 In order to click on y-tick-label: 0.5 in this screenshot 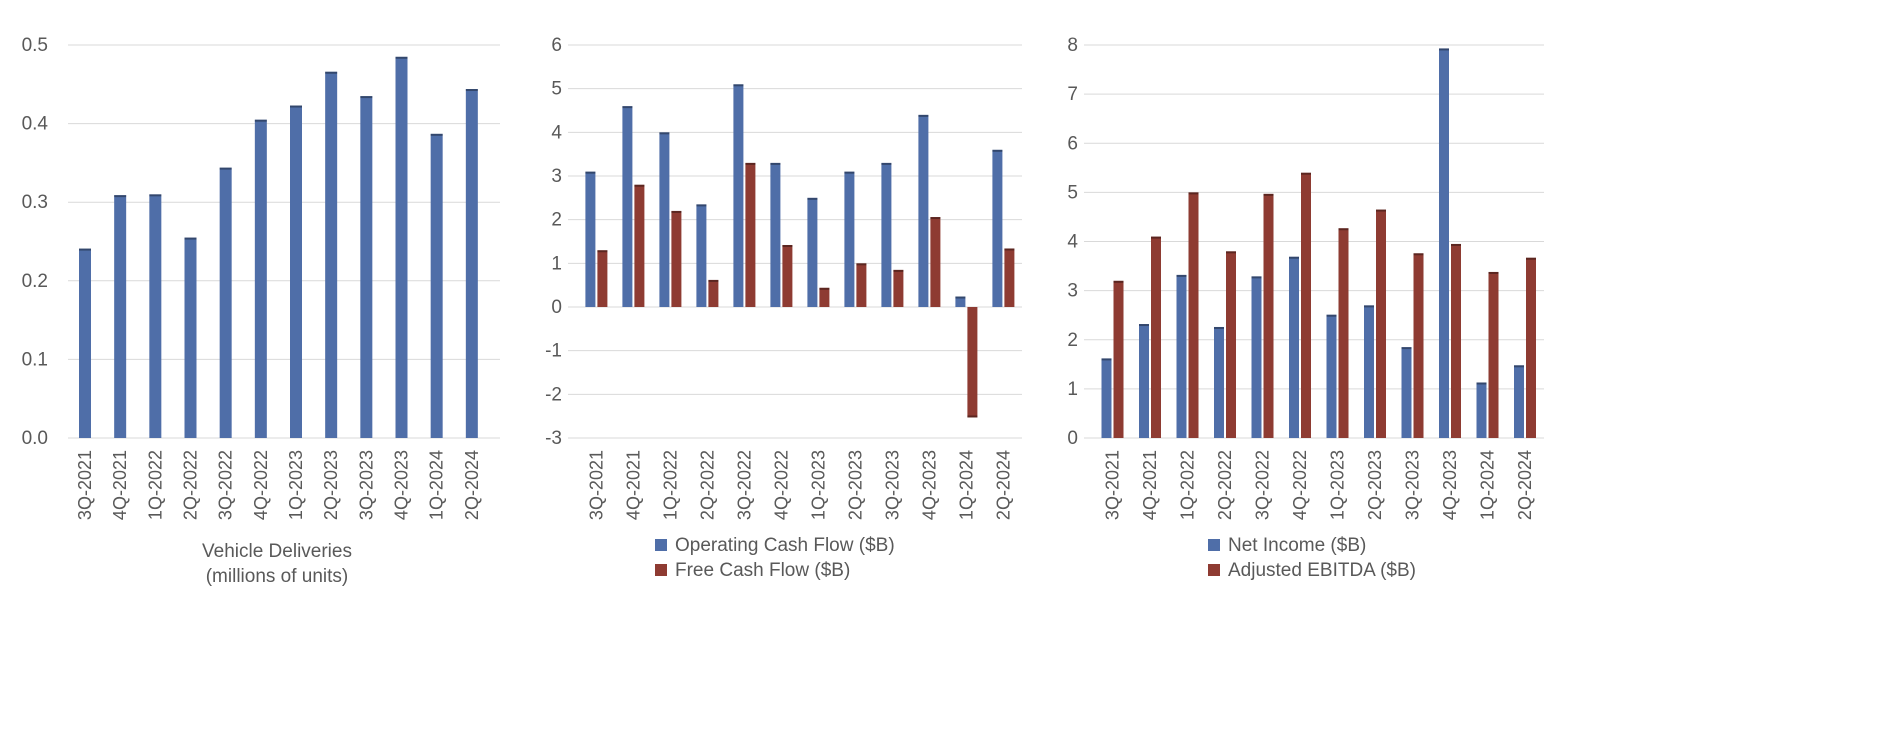, I will do `click(35, 45)`.